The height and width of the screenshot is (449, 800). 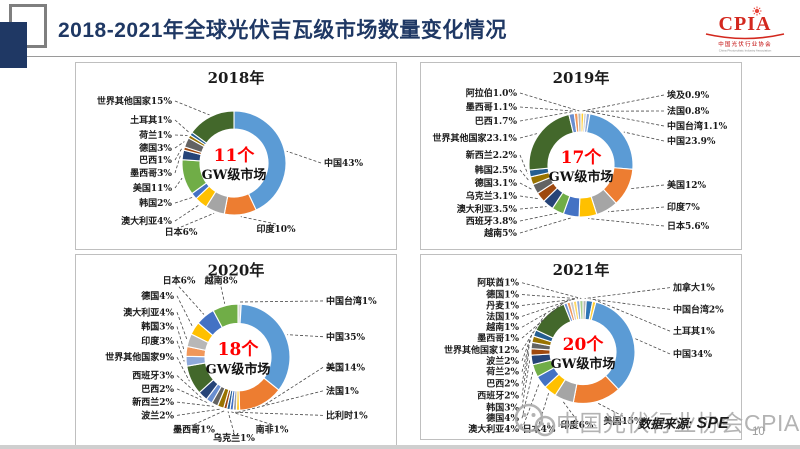 I want to click on segment-label: 德国4%, so click(x=157, y=296).